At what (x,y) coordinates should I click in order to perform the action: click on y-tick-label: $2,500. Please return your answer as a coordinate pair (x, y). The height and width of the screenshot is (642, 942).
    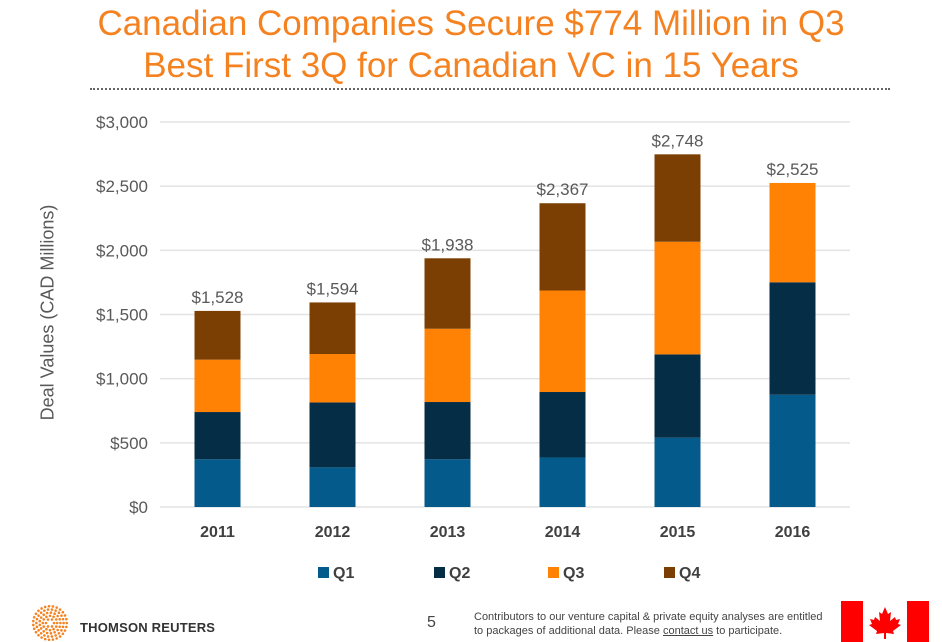
    Looking at the image, I should click on (122, 186).